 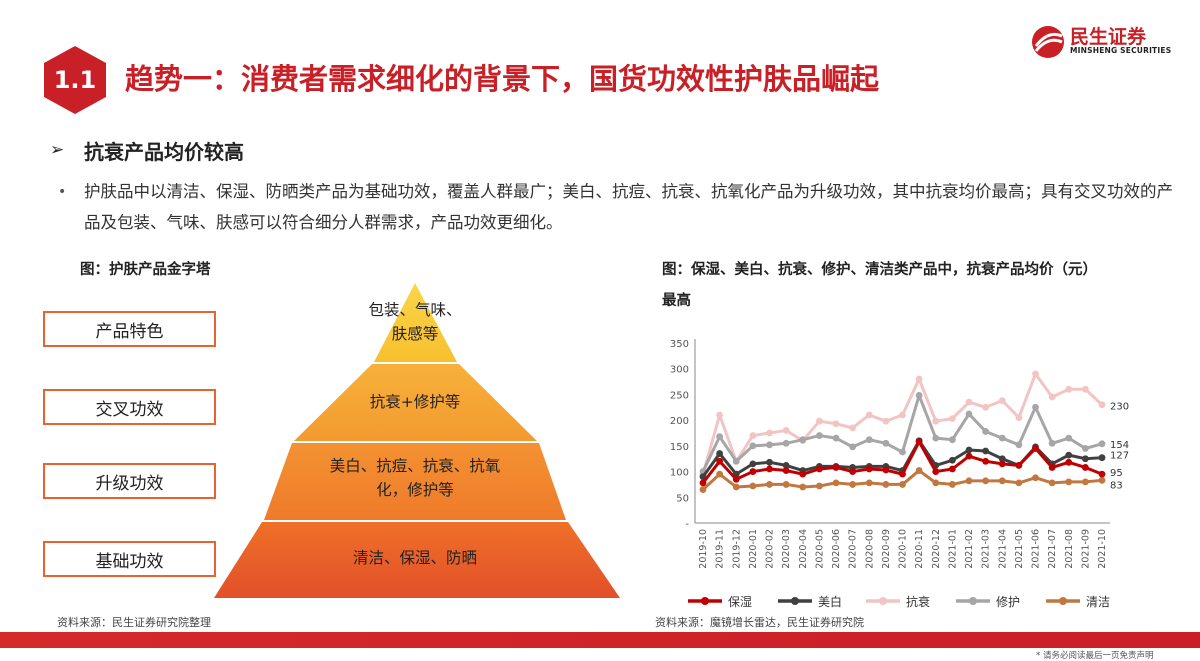 What do you see at coordinates (879, 270) in the screenshot?
I see `right-figure-caption: 图：保湿、美白、抗衰、修护、清洁类产品中，抗衰产品均价（元）` at bounding box center [879, 270].